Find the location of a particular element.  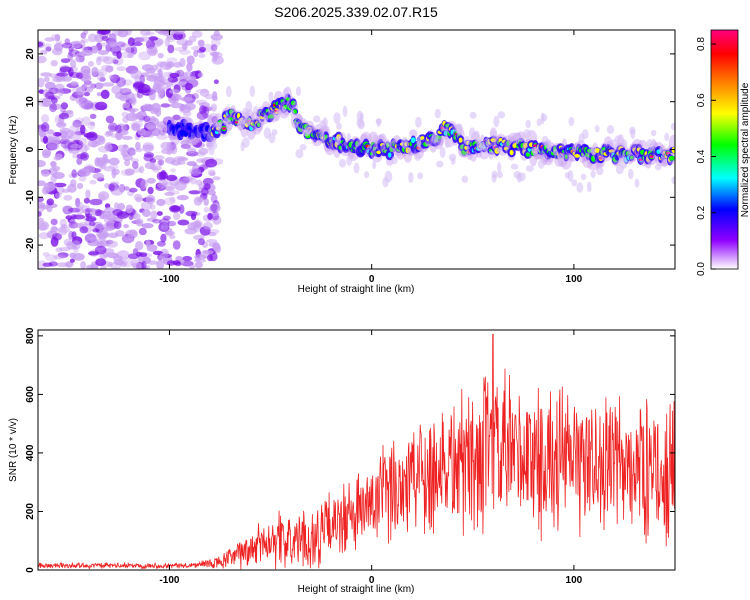

snr-x-label: Height of straight line (km) is located at coordinates (356, 589).